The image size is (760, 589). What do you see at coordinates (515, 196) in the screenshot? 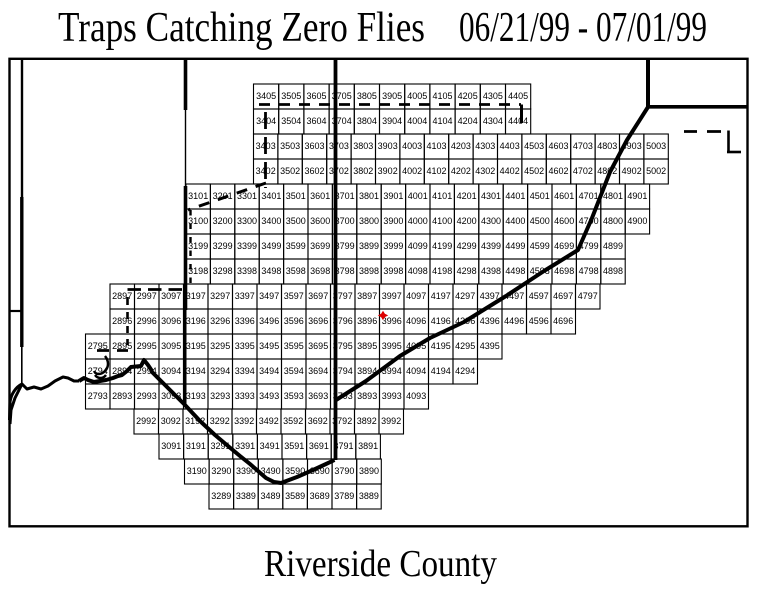
I see `svg-text: 4401` at bounding box center [515, 196].